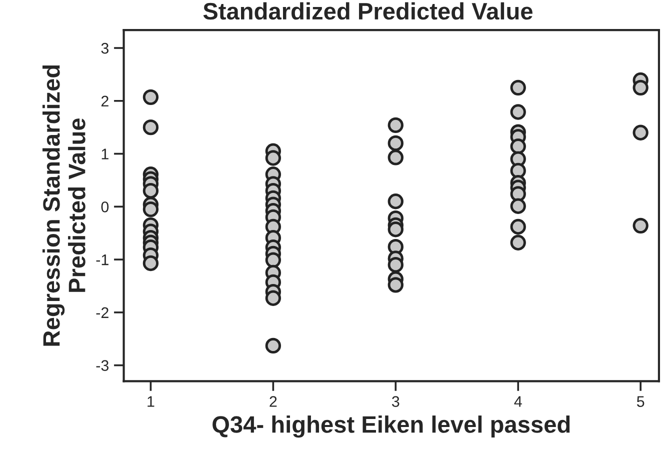  Describe the element at coordinates (105, 154) in the screenshot. I see `y-tick-label: 1` at that location.